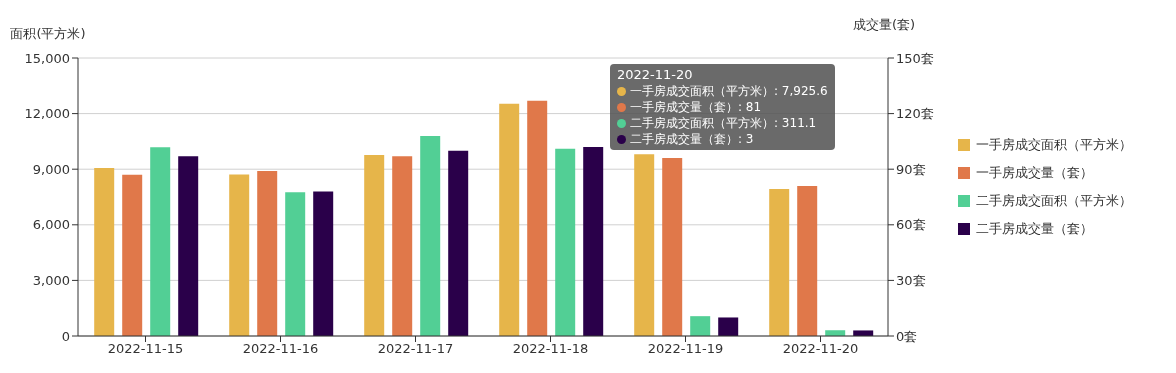 This screenshot has height=373, width=1176. What do you see at coordinates (51, 281) in the screenshot?
I see `y-tick-label: 3,000` at bounding box center [51, 281].